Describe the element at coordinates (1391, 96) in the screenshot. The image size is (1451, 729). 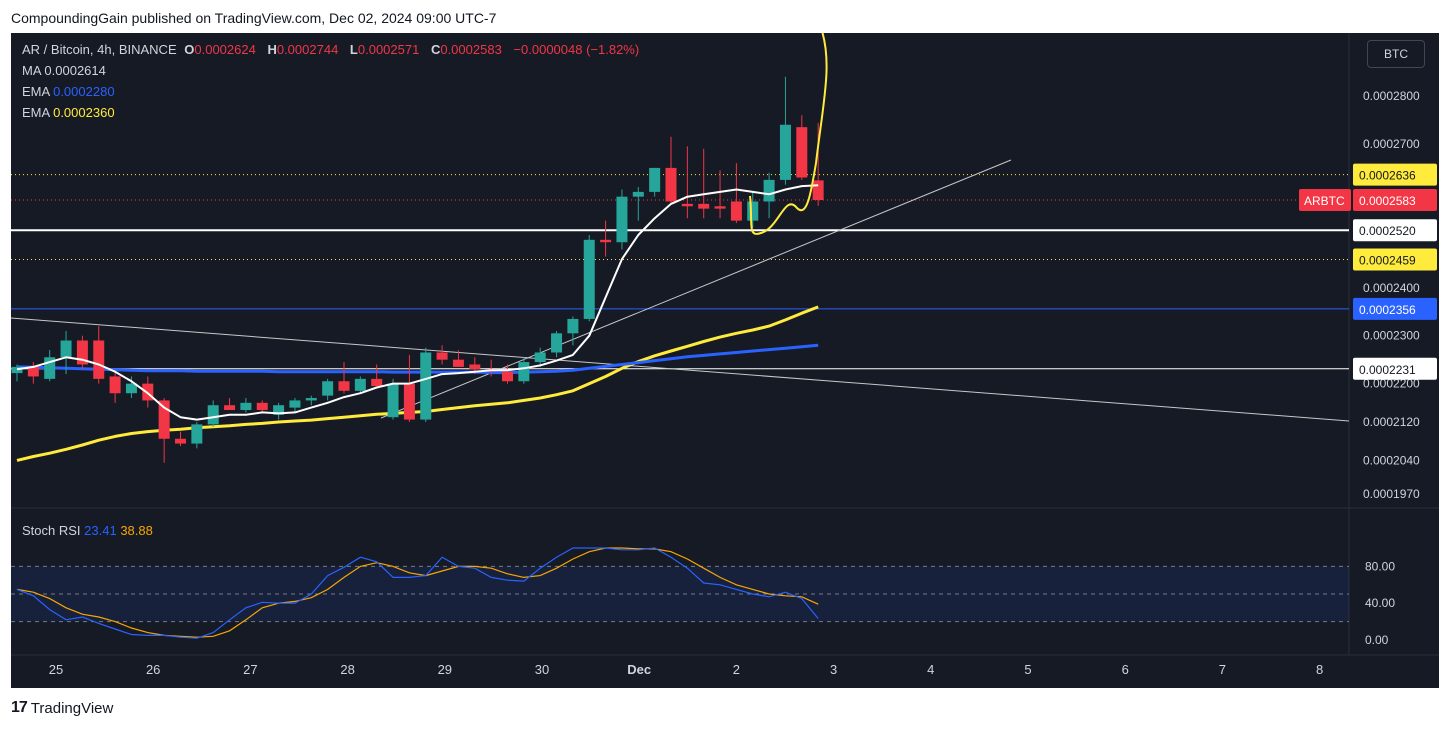
I see `price-tick-label: 0.0002800` at that location.